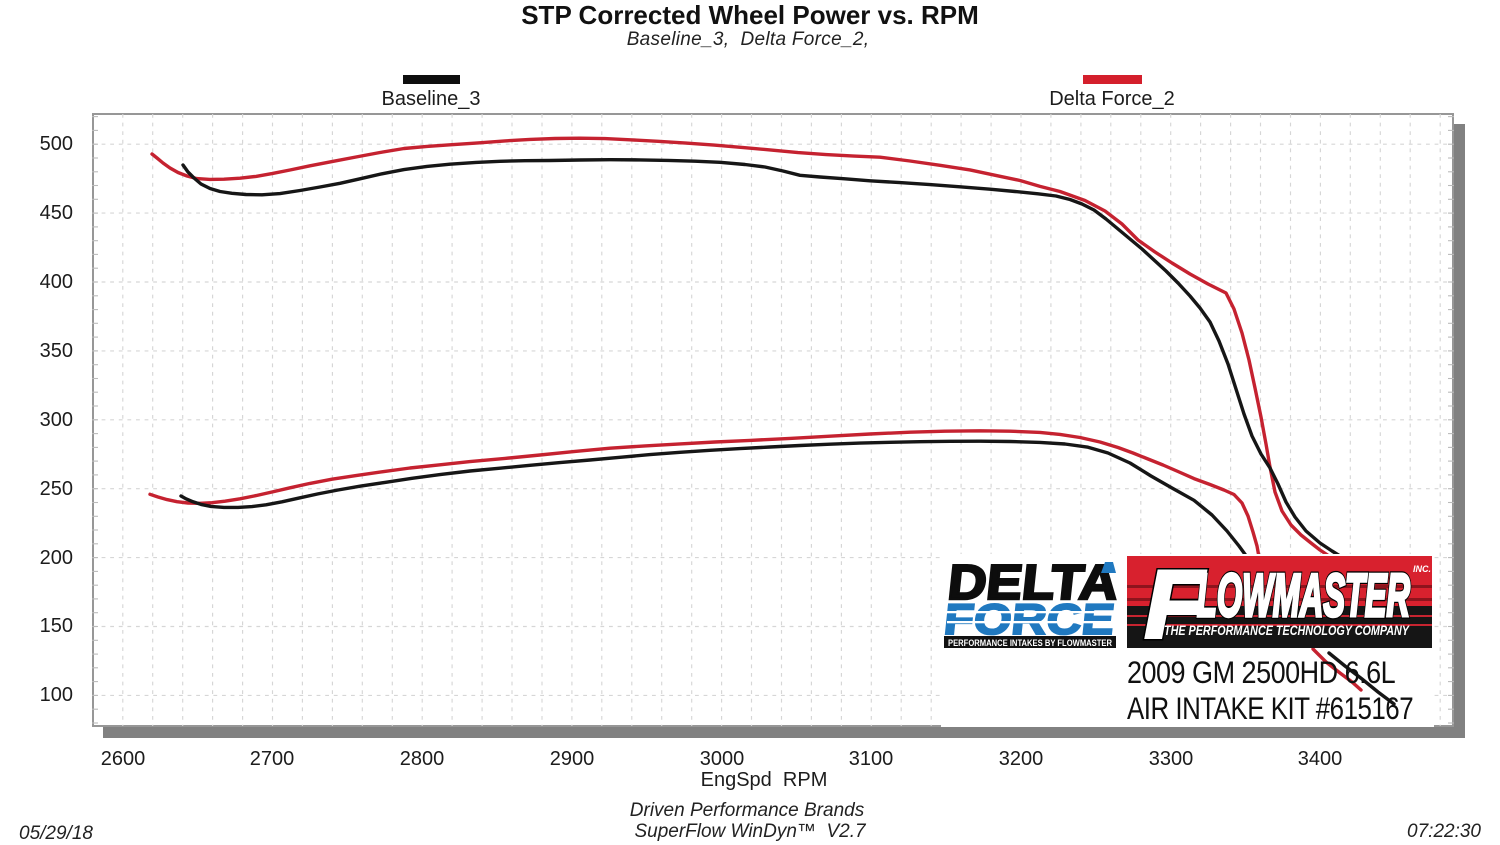 This screenshot has width=1500, height=845. I want to click on svg-text:PERFORMANCE INTAKES BY FLOWMAS: PERFORMANCE INTAKES BY FLOWMASTER, so click(1030, 643).